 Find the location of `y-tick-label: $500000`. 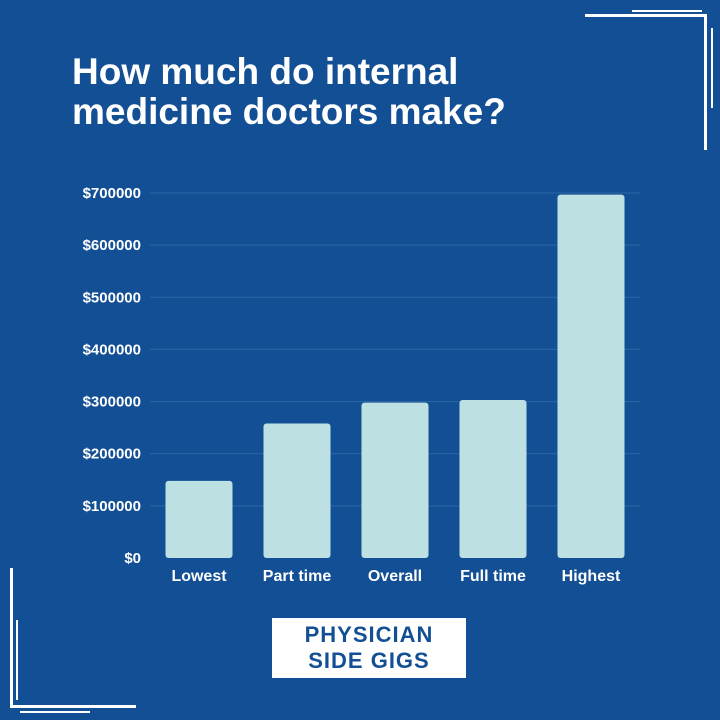

y-tick-label: $500000 is located at coordinates (112, 297).